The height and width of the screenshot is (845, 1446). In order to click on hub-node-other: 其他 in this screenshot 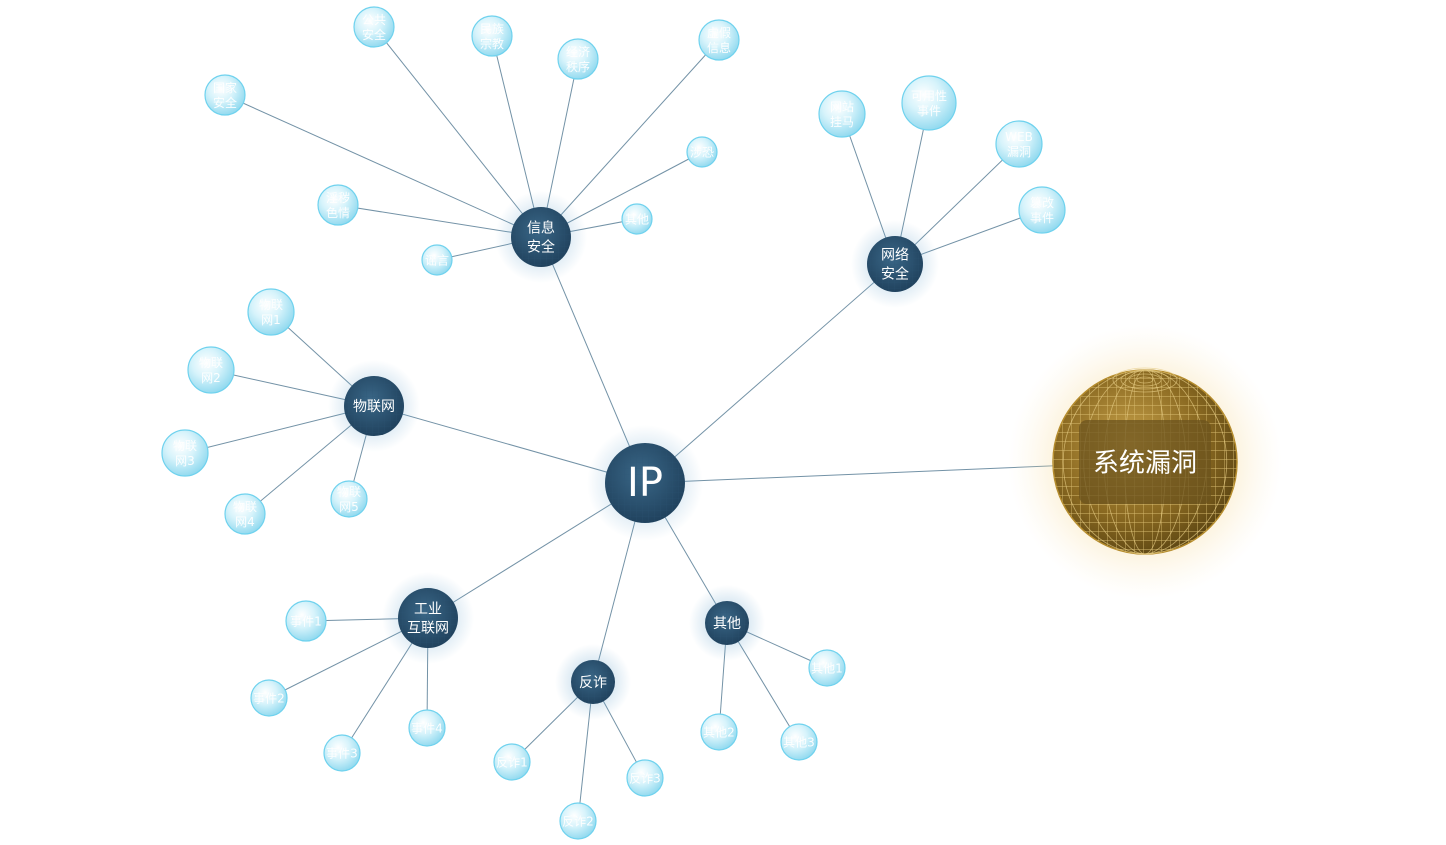, I will do `click(727, 623)`.